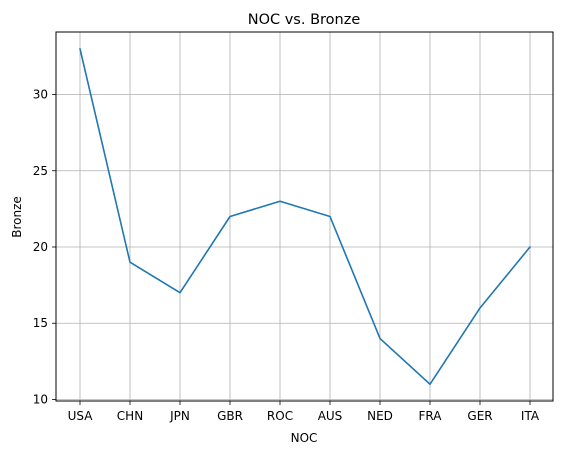  Describe the element at coordinates (40, 171) in the screenshot. I see `y-tick-label: 25` at that location.